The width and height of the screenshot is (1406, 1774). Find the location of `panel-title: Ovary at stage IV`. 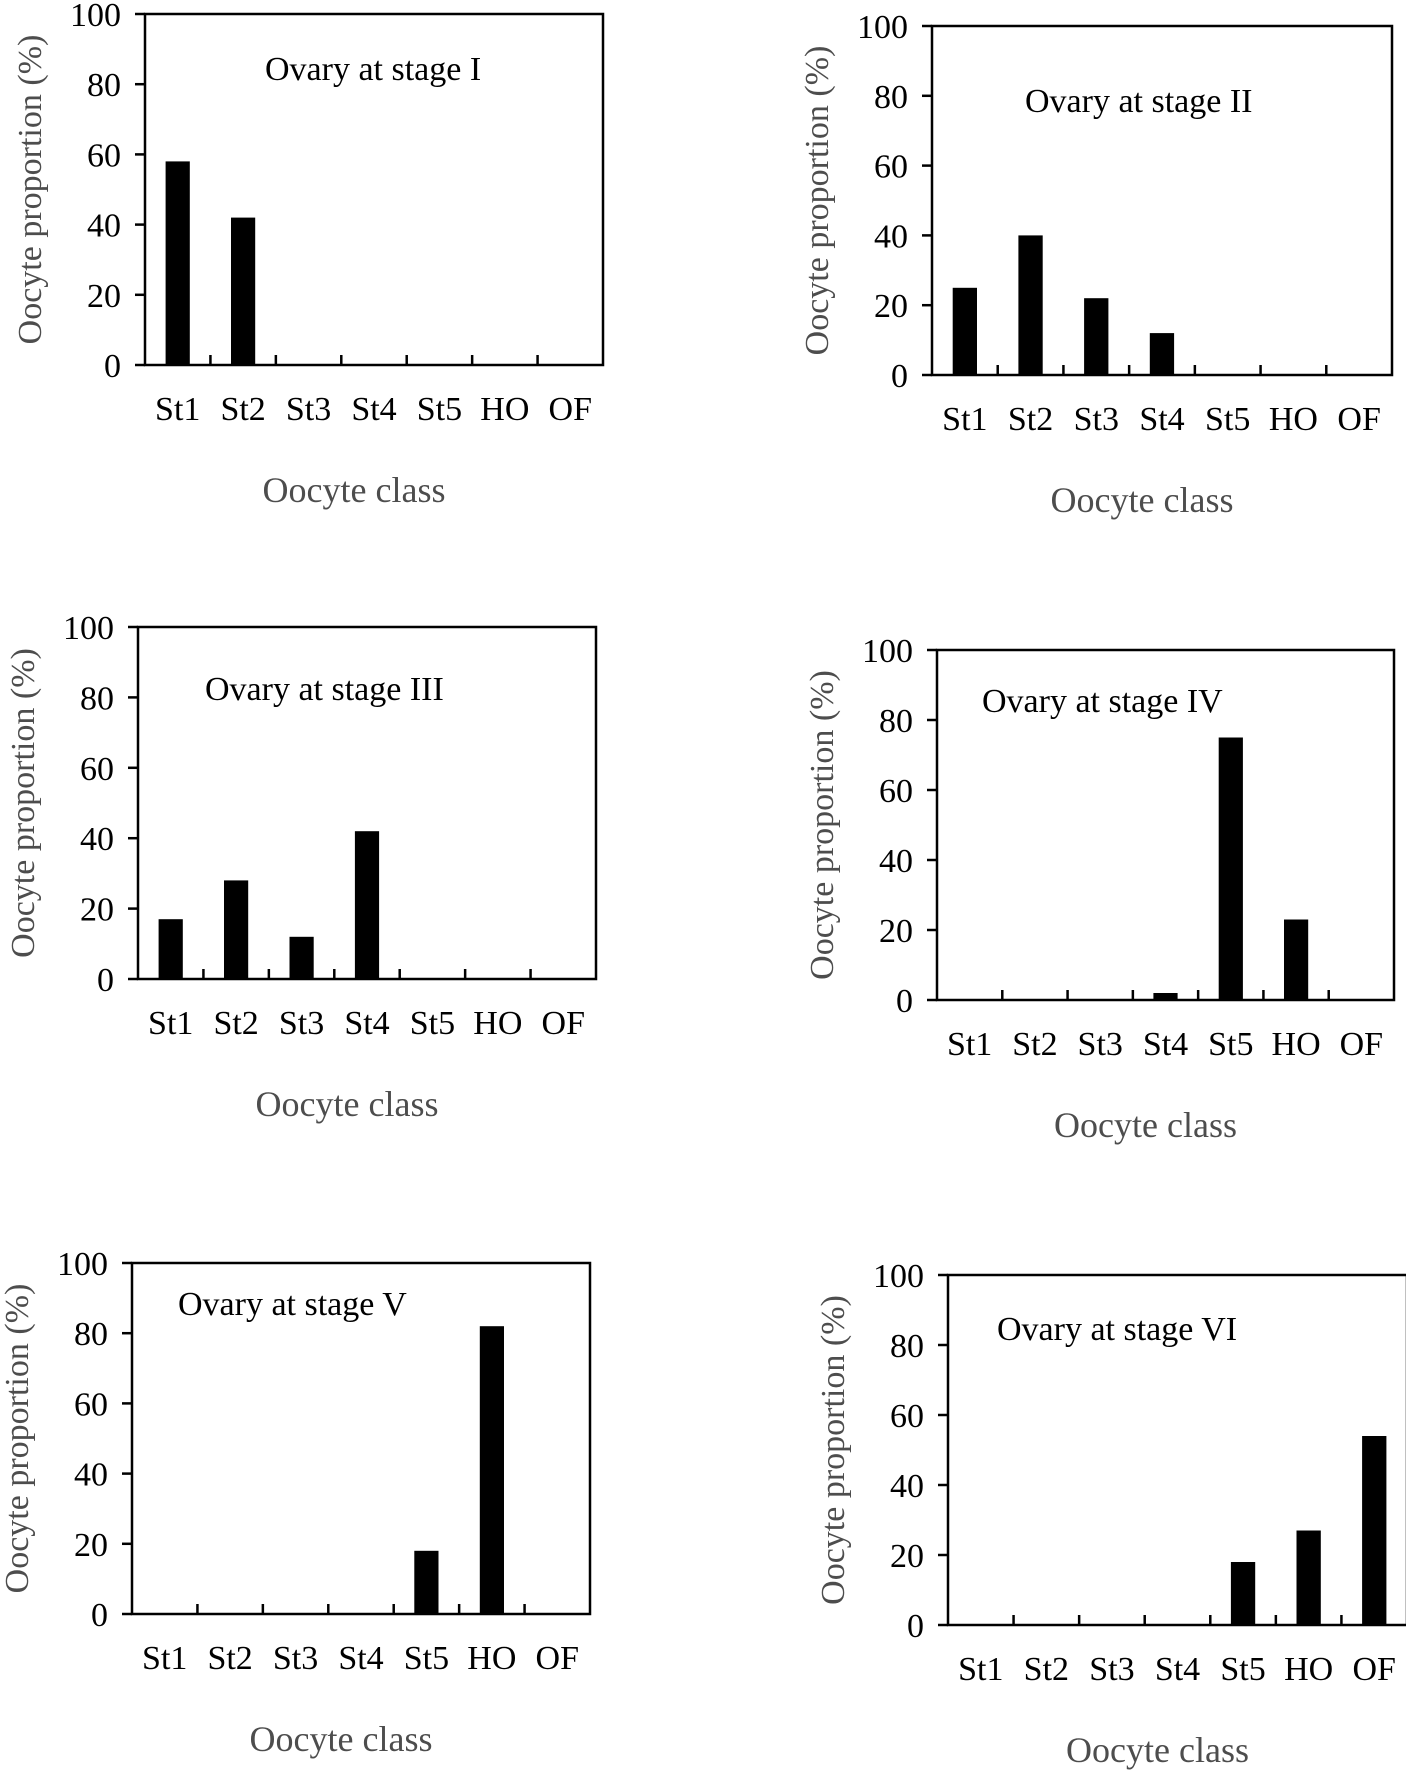

panel-title: Ovary at stage IV is located at coordinates (1102, 701).